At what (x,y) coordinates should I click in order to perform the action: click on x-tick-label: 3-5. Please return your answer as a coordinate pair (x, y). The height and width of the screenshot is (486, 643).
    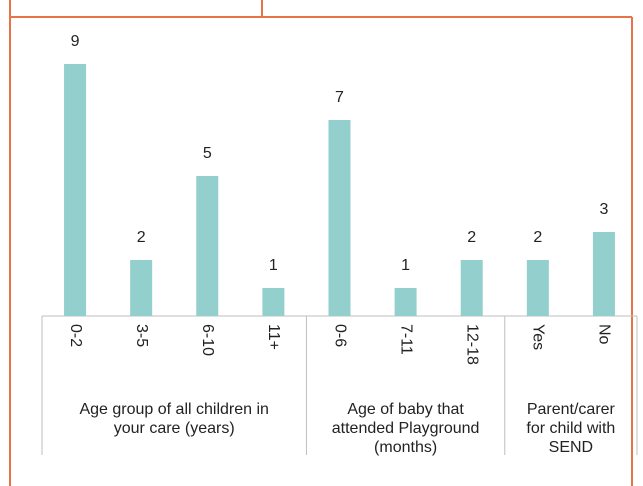
    Looking at the image, I should click on (141, 335).